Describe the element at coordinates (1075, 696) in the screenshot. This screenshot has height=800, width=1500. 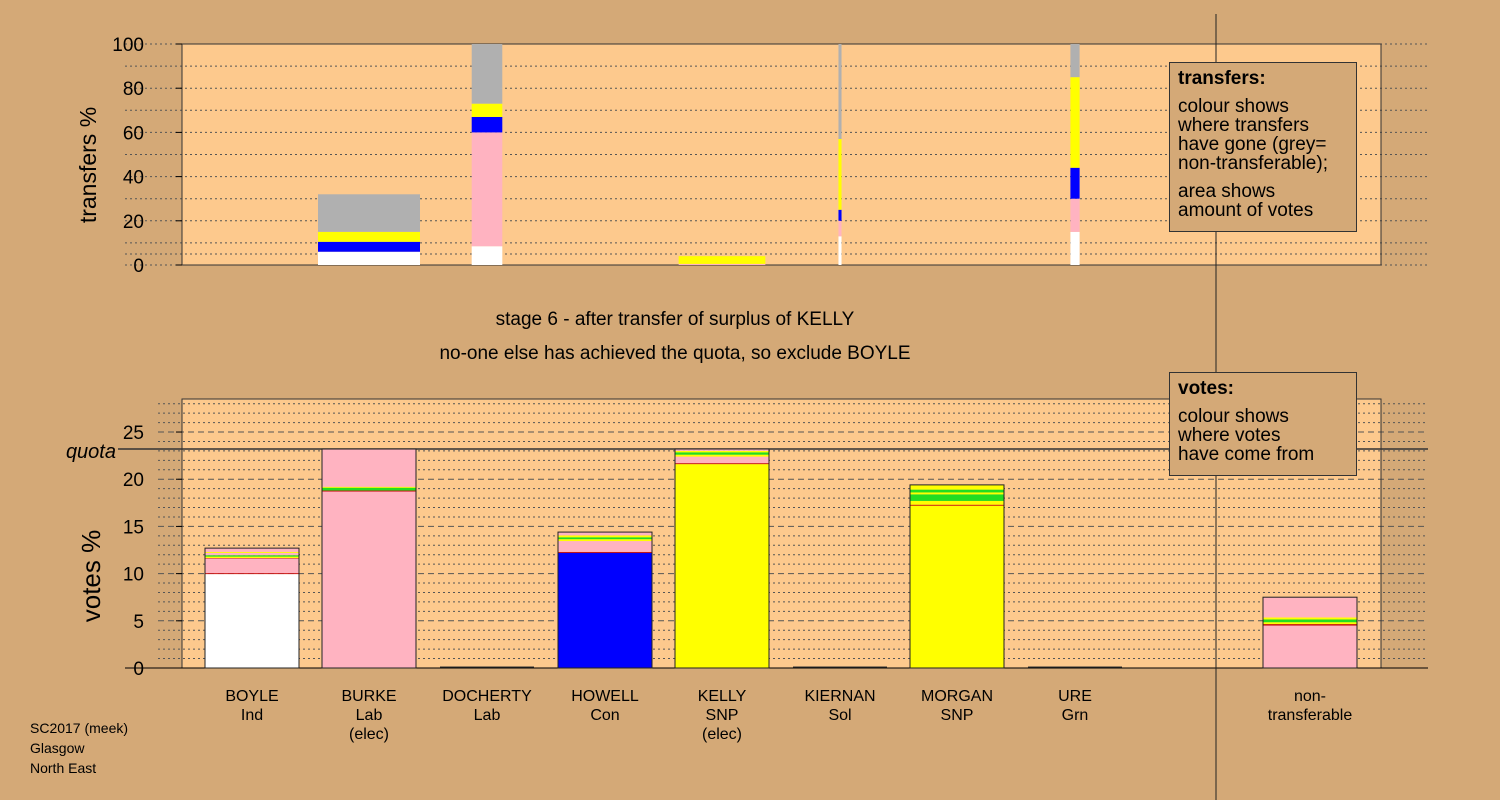
I see `candidate-label: URE` at that location.